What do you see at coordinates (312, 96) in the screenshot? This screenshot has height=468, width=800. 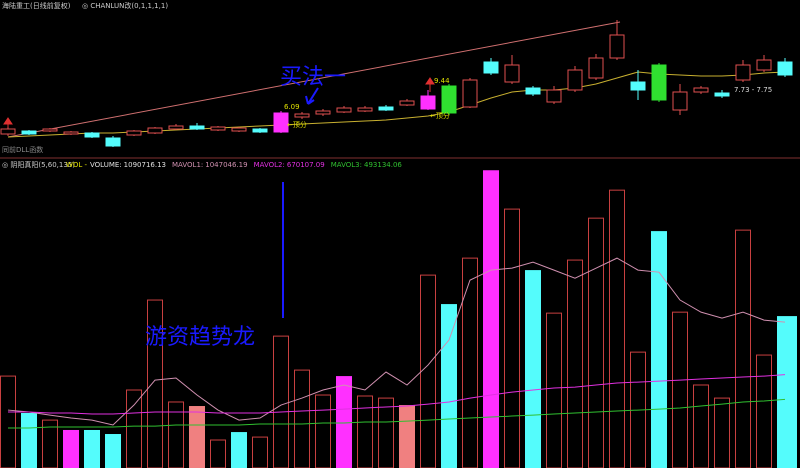 I see `arrow` at bounding box center [312, 96].